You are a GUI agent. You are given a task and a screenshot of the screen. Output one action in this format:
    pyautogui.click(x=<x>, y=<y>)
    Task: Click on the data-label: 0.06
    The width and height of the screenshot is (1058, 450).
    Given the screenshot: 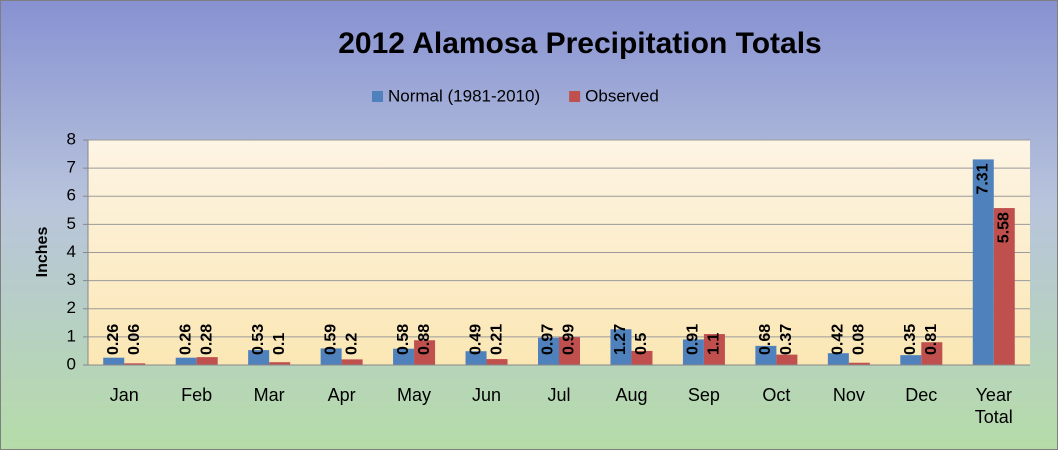 What is the action you would take?
    pyautogui.click(x=134, y=339)
    